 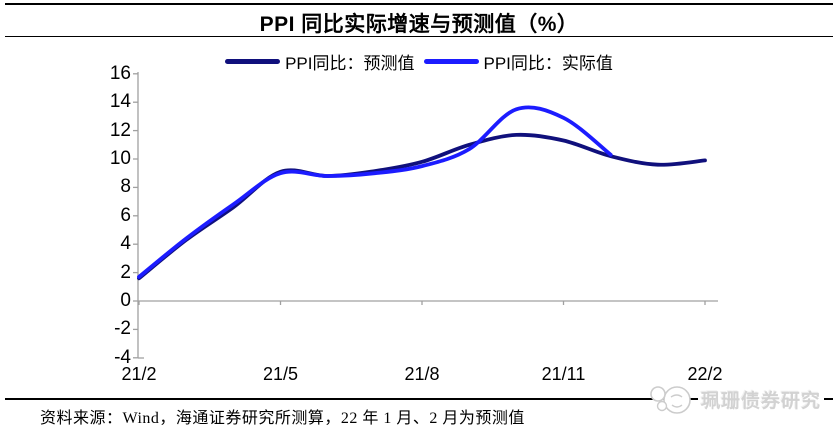 I want to click on legend-label-actual: PPI同比：实际值, so click(x=548, y=63).